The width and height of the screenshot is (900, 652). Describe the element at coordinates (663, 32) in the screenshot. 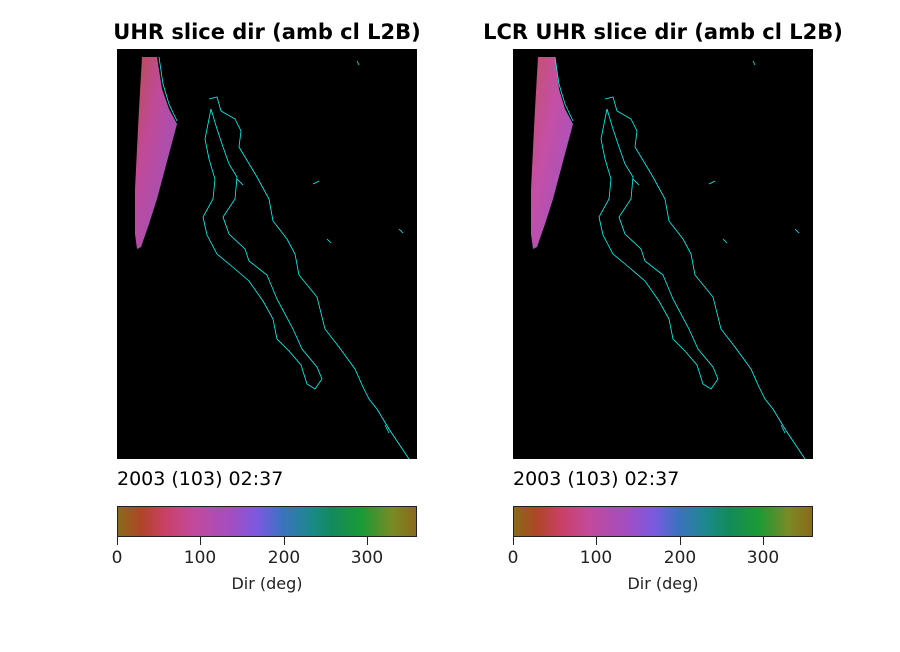

I see `panel-title: LCR UHR slice dir (amb cl L2B)` at that location.